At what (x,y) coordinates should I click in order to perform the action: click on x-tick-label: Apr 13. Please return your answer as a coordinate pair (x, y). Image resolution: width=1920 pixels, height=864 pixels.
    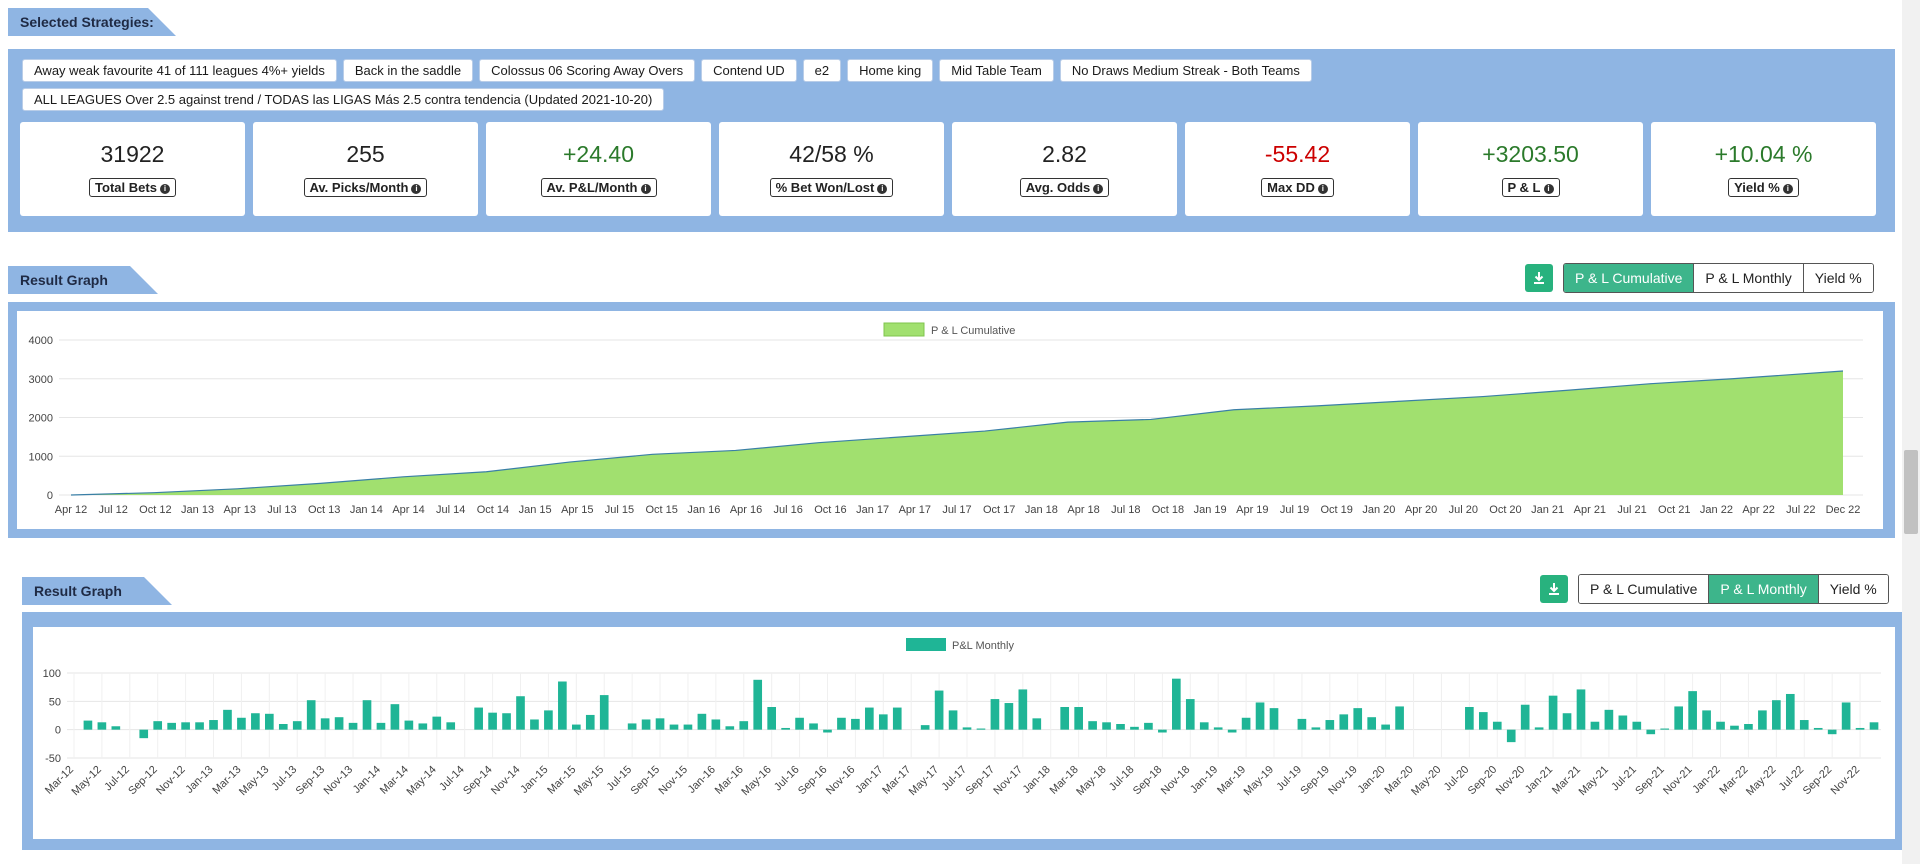
    Looking at the image, I should click on (240, 510).